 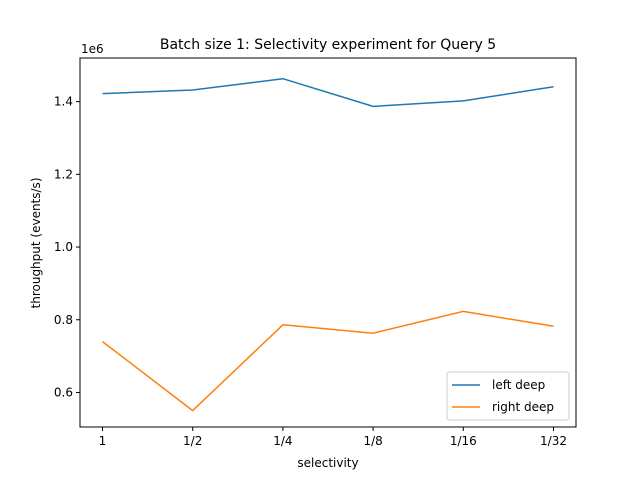 What do you see at coordinates (36, 243) in the screenshot?
I see `y-axis-label: throughput (events/s)` at bounding box center [36, 243].